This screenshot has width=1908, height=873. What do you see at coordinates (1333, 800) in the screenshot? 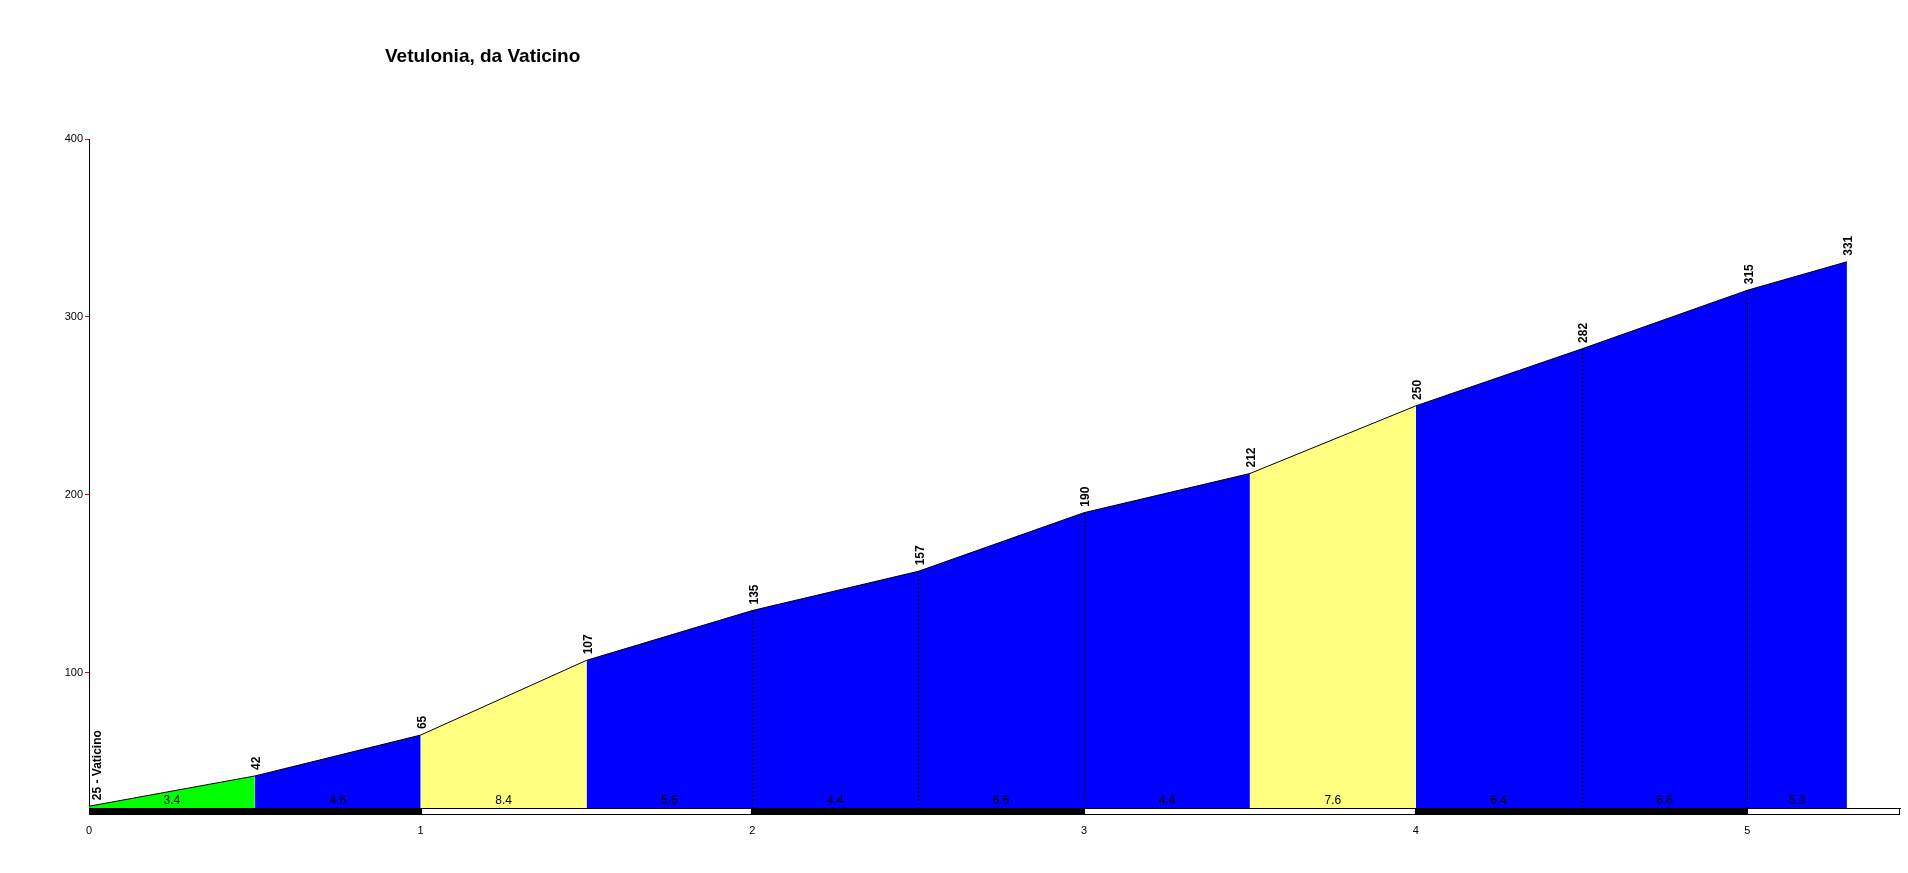
I see `annotation: 7.6` at bounding box center [1333, 800].